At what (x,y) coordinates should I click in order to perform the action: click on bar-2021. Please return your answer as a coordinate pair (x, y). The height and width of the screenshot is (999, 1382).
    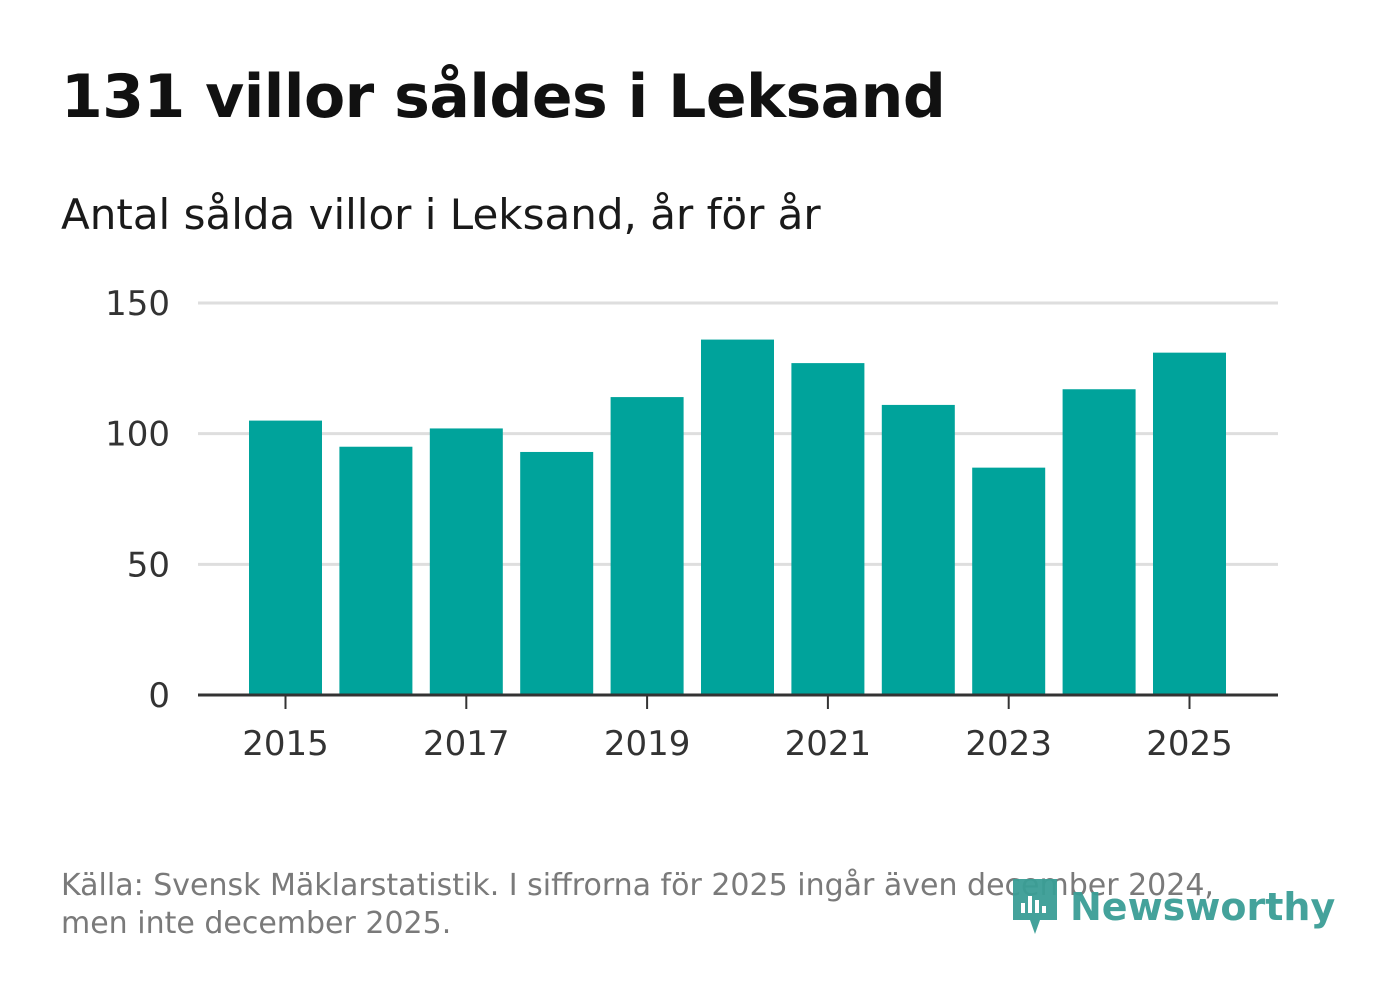
    Looking at the image, I should click on (828, 529).